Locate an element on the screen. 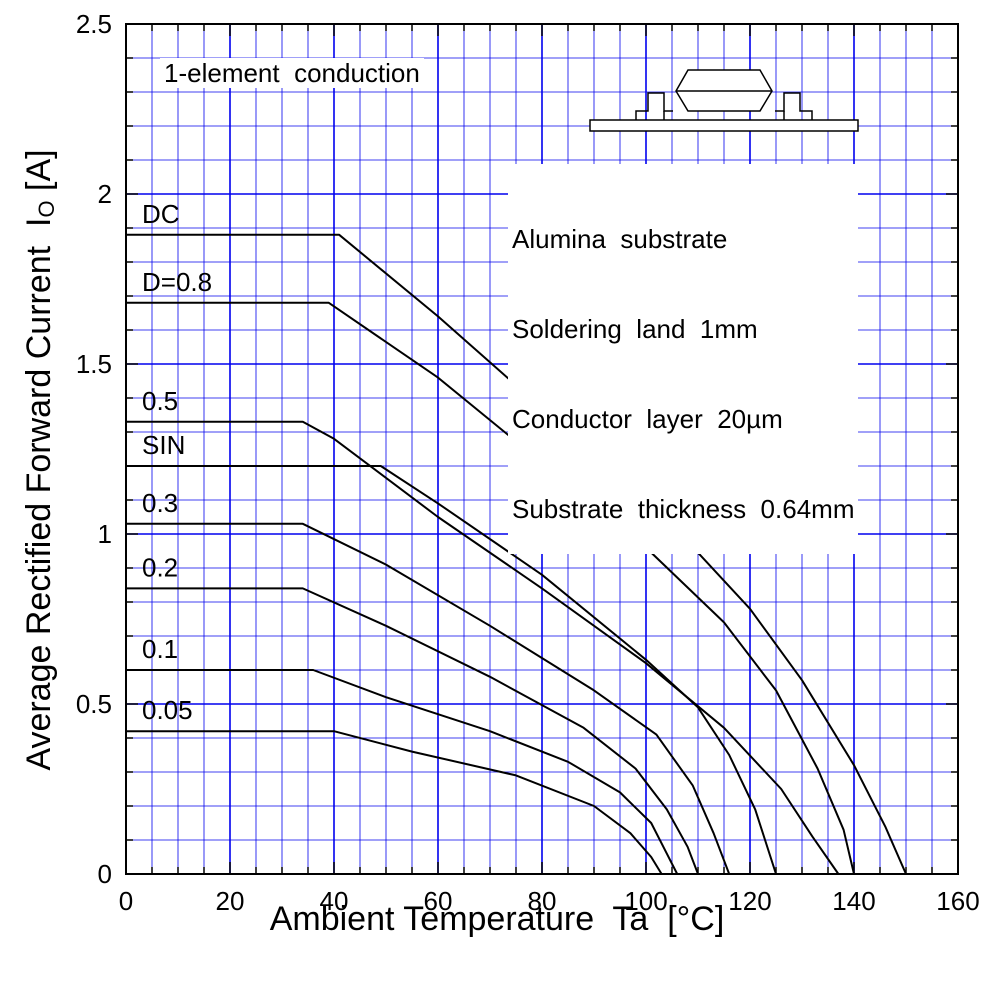 The width and height of the screenshot is (994, 1003). x-tick-label: 160 is located at coordinates (957, 901).